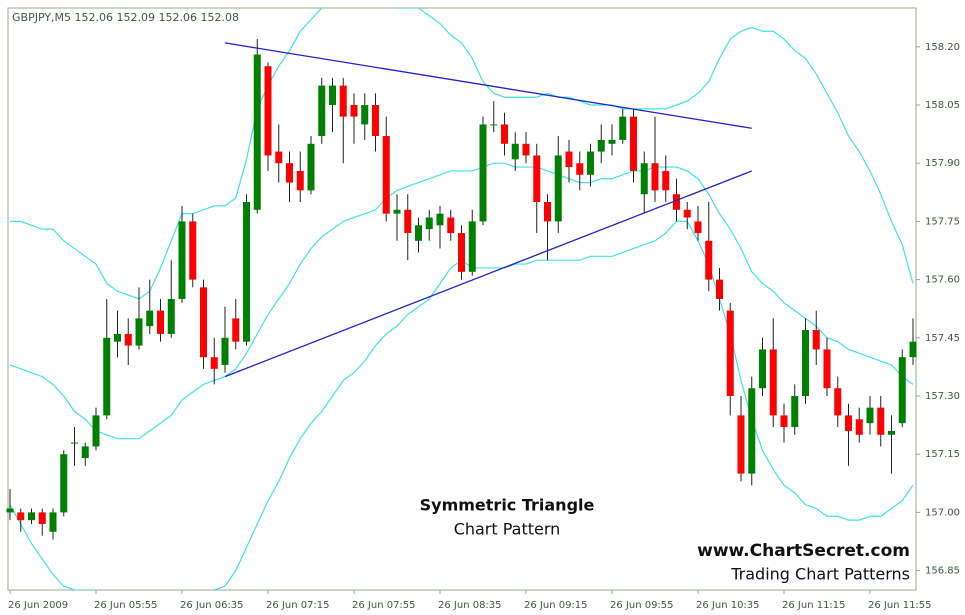 The height and width of the screenshot is (615, 965). What do you see at coordinates (728, 605) in the screenshot?
I see `x-tick-label: 26 Jun 10:35` at bounding box center [728, 605].